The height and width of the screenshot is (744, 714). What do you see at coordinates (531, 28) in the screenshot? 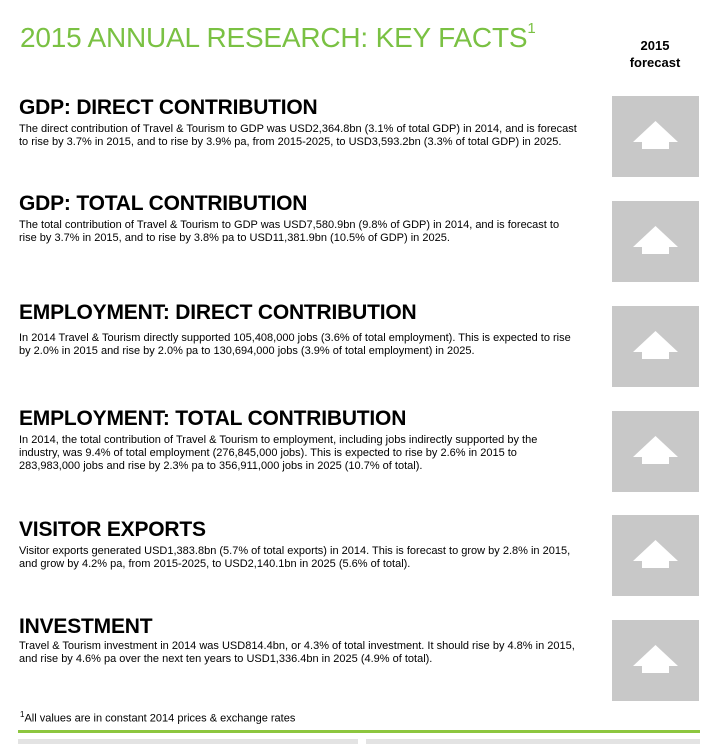
I see `title-footnote-marker: 1` at bounding box center [531, 28].